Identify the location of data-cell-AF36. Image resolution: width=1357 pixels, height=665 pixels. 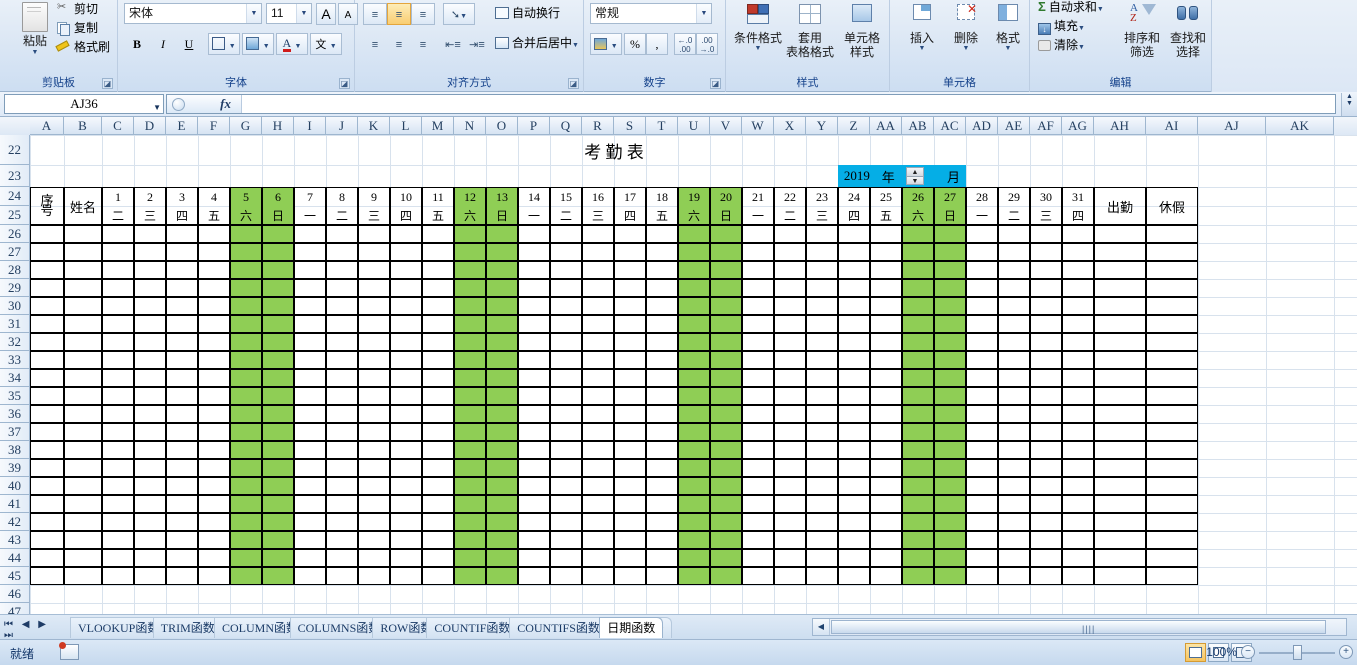
(1046, 414).